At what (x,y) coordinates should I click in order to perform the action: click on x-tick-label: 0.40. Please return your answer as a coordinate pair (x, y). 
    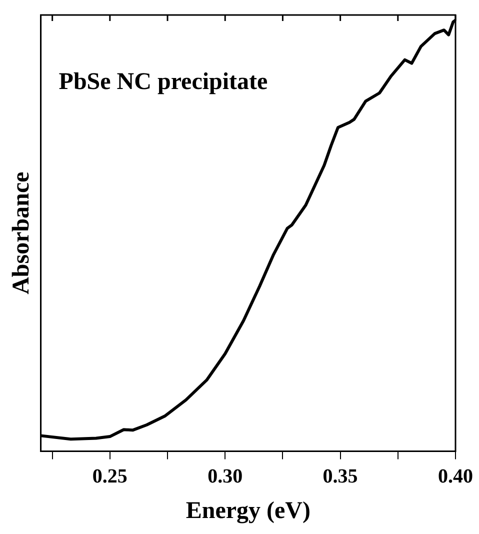
    Looking at the image, I should click on (455, 476).